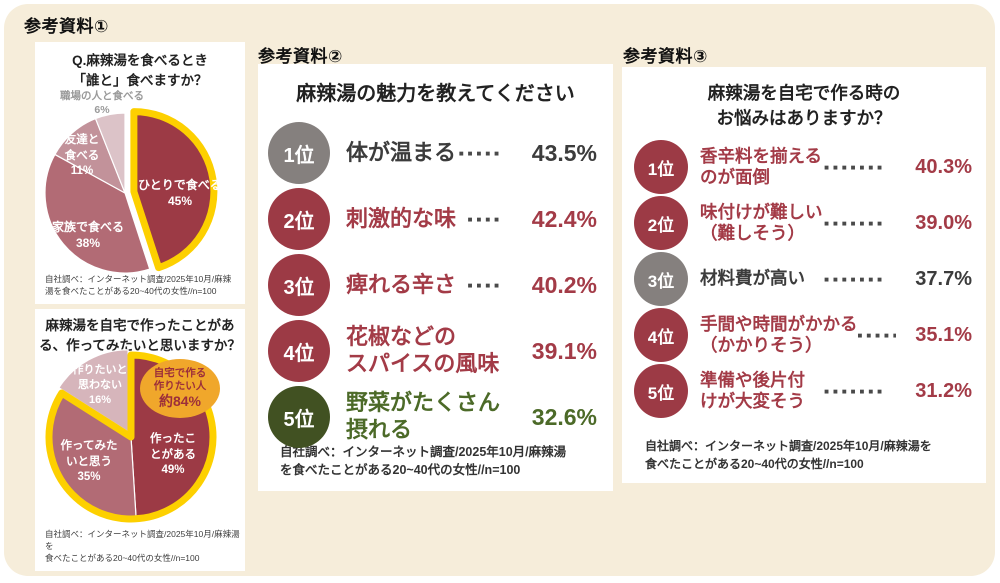 The height and width of the screenshot is (583, 1000). I want to click on ranking3-source-line1: 自社調べ：インターネット調査/2025年10月/麻辣湯を, so click(788, 446).